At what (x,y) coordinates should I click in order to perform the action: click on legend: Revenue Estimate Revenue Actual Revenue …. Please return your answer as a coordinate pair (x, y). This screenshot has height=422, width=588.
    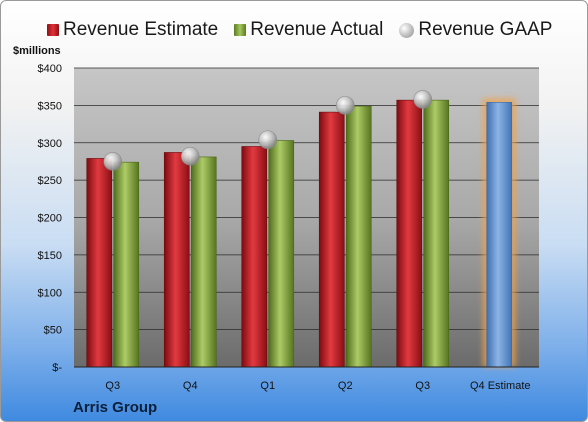
    Looking at the image, I should click on (307, 30).